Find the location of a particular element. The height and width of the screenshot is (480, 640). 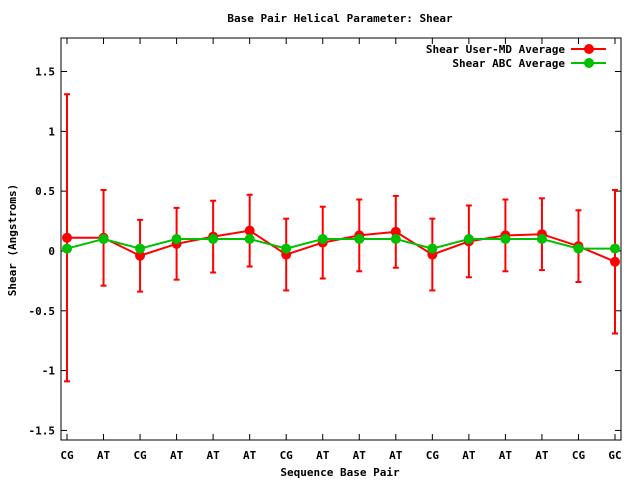

legend-label: Shear User-MD Average is located at coordinates (495, 49).